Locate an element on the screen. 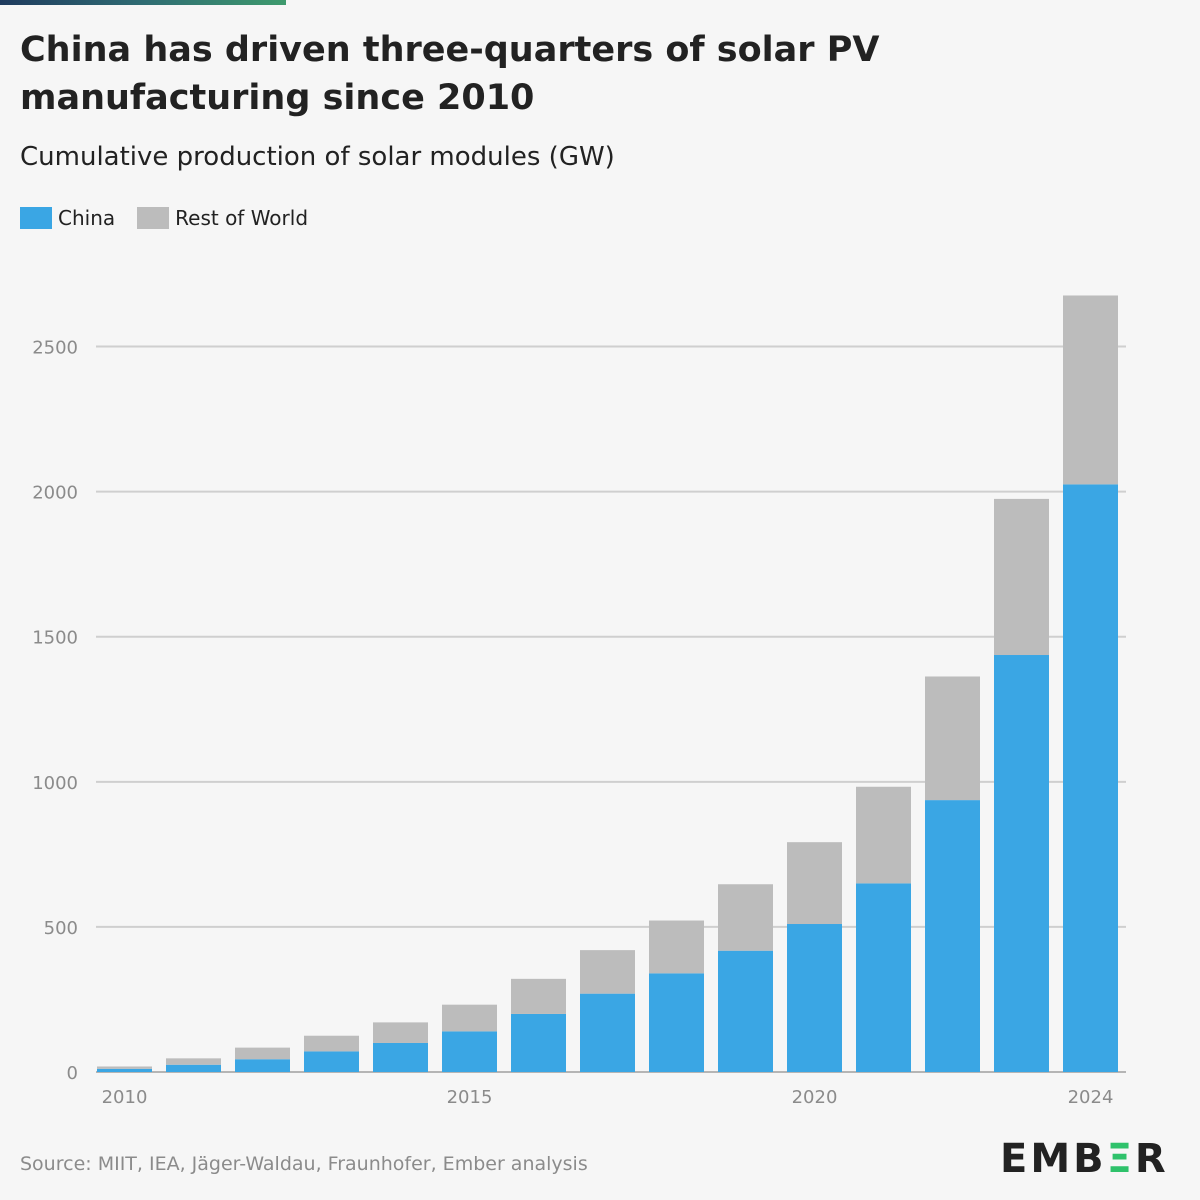 The height and width of the screenshot is (1200, 1200). ember-logo: EMBΞR is located at coordinates (1084, 1159).